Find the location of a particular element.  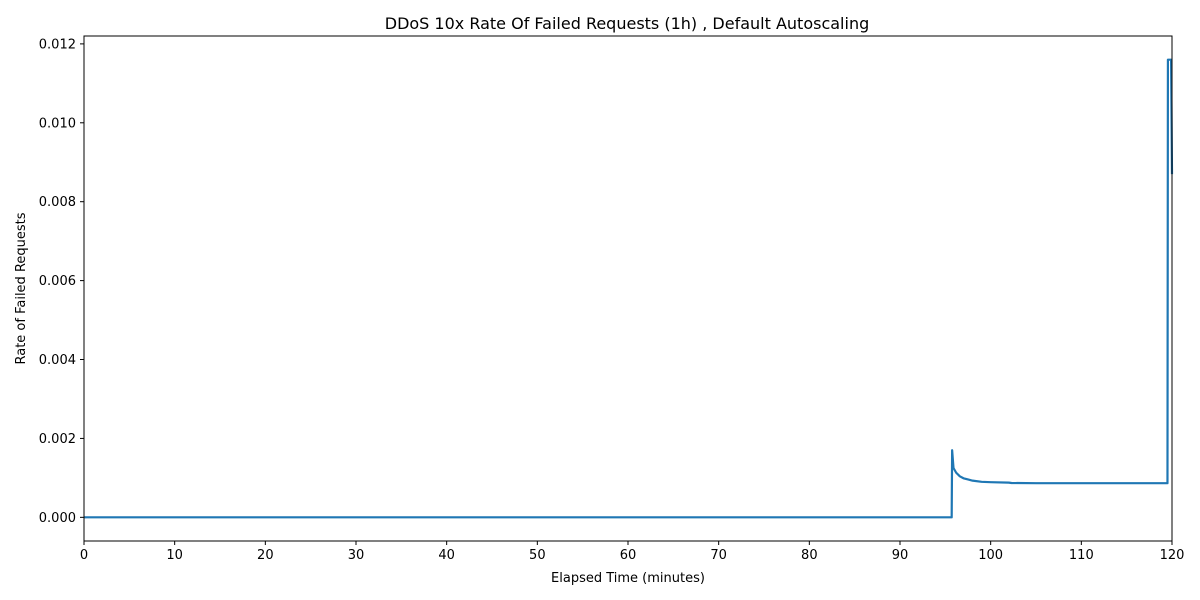

x-tick-label: 90 is located at coordinates (900, 555).